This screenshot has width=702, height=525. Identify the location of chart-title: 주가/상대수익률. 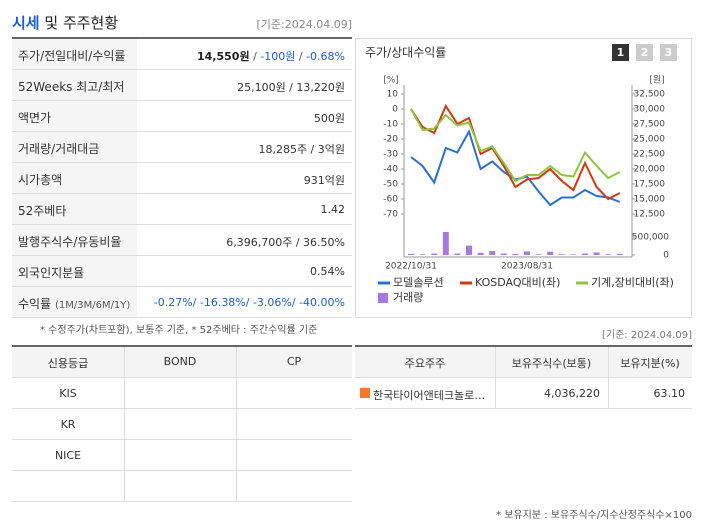
(405, 53).